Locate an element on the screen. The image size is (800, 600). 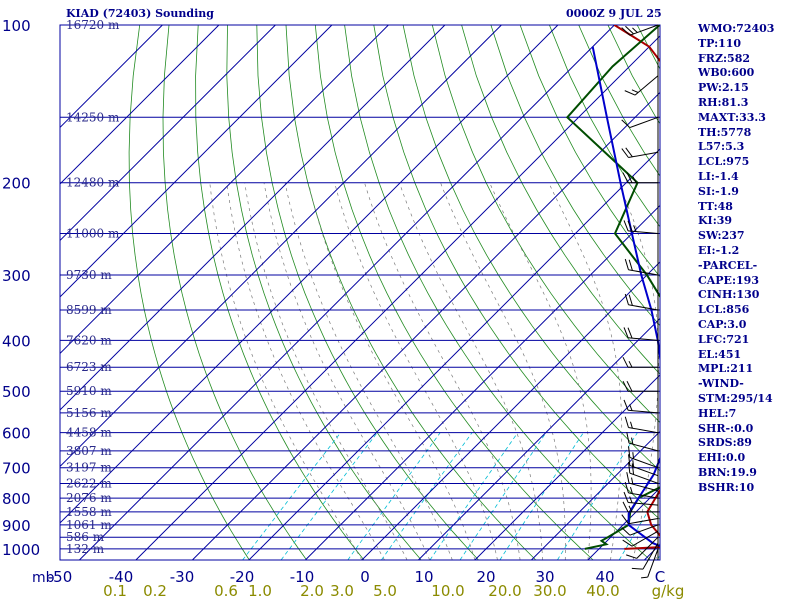
temperature-tick-label: 0 is located at coordinates (365, 577).